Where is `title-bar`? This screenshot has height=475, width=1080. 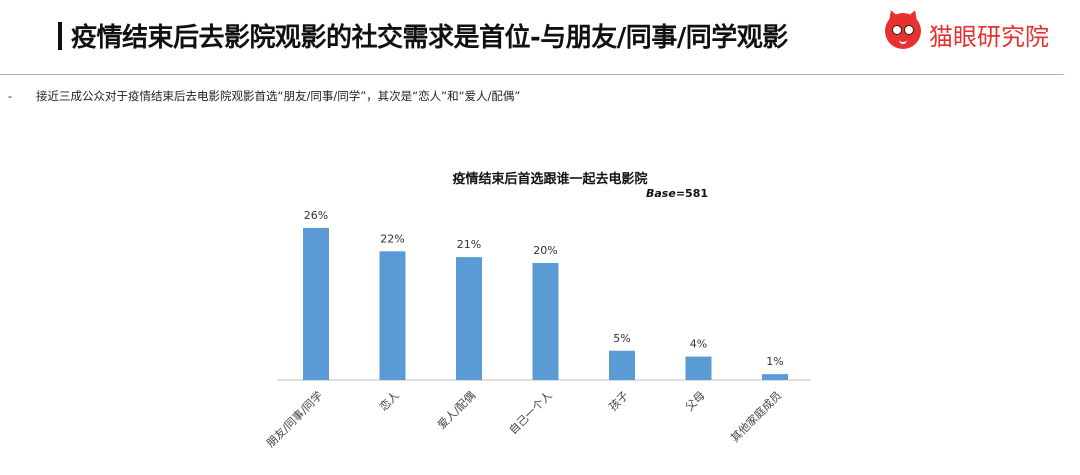
title-bar is located at coordinates (60, 36).